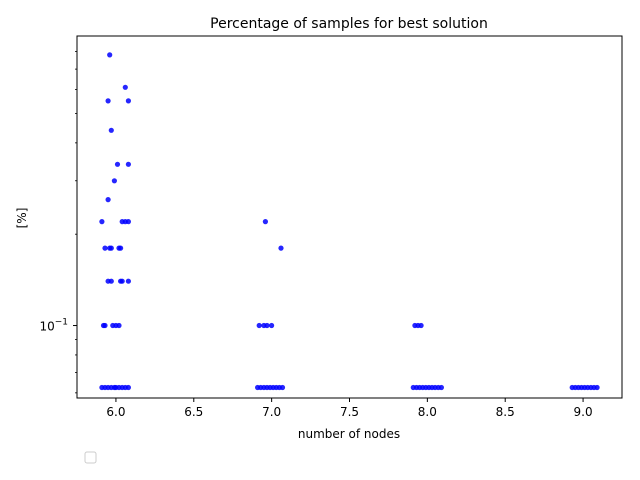 This screenshot has height=480, width=640. I want to click on x-axis-ticks: 6.0 6.5 7.0 7.5 8.0 8.5 9.0, so click(349, 408).